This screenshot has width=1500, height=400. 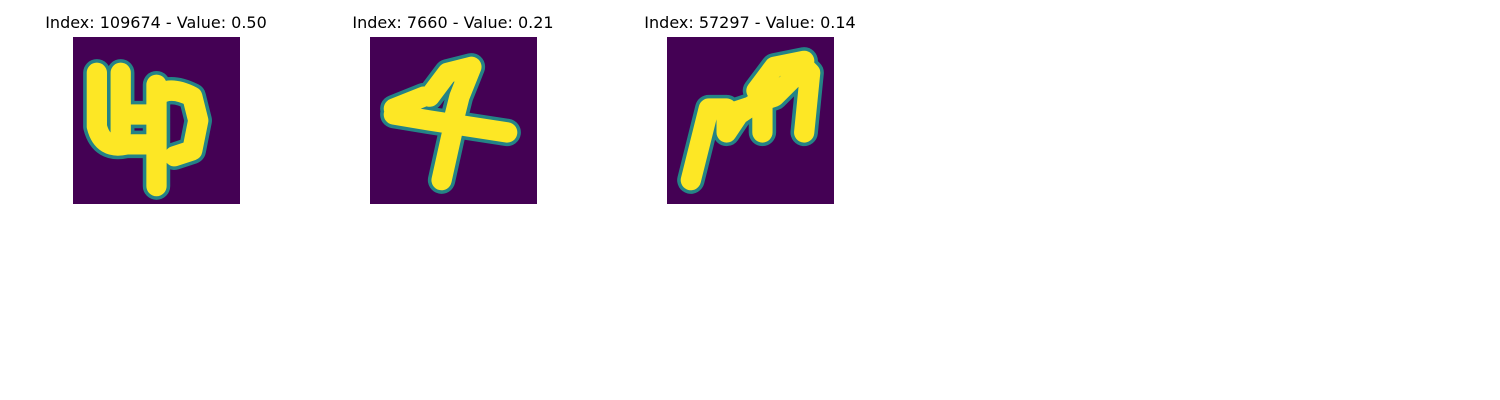 What do you see at coordinates (750, 22) in the screenshot?
I see `panel-title: Index: 57297 - Value: 0.14` at bounding box center [750, 22].